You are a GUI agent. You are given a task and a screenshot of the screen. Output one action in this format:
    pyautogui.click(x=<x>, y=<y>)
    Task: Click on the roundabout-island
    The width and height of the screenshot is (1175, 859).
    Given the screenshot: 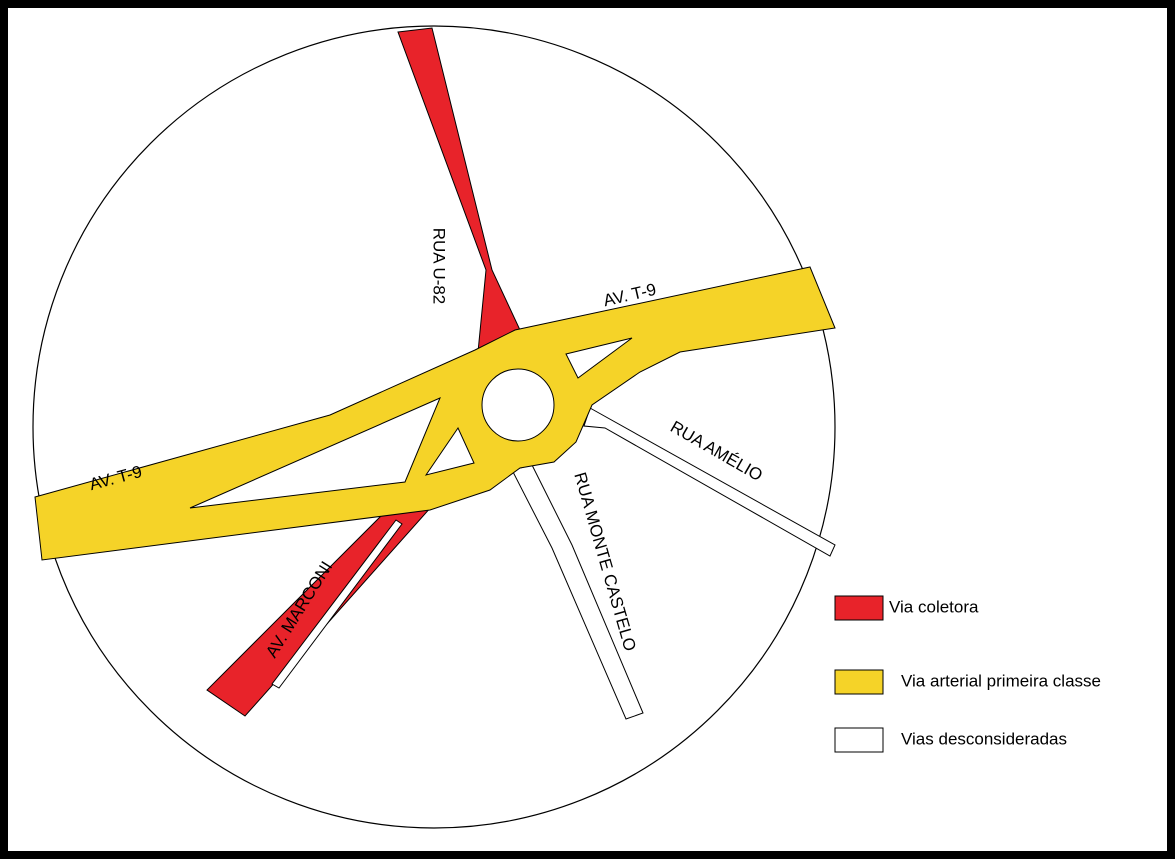 What is the action you would take?
    pyautogui.click(x=518, y=405)
    